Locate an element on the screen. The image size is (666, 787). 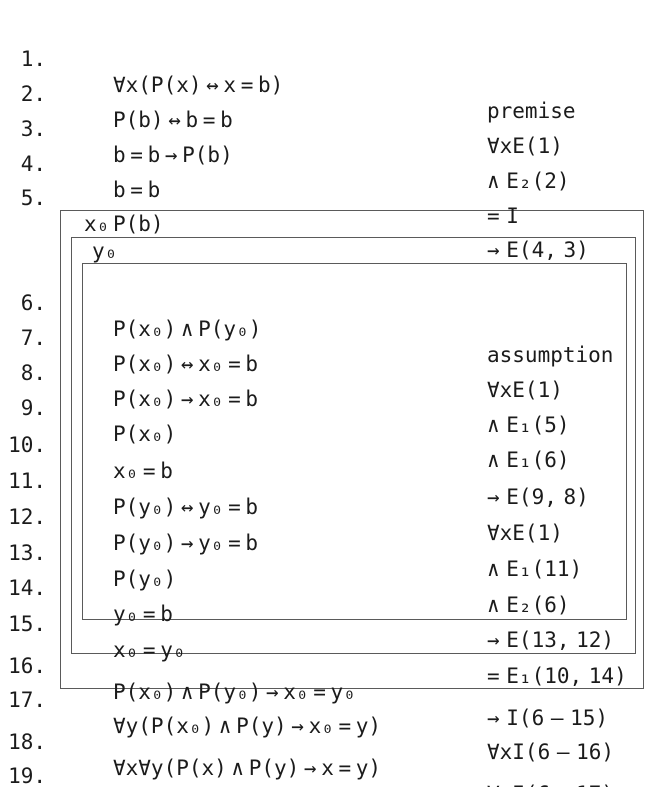
proof-line-9: 9. P(x₀) ∧ E₁(6) is located at coordinates (333, 420).